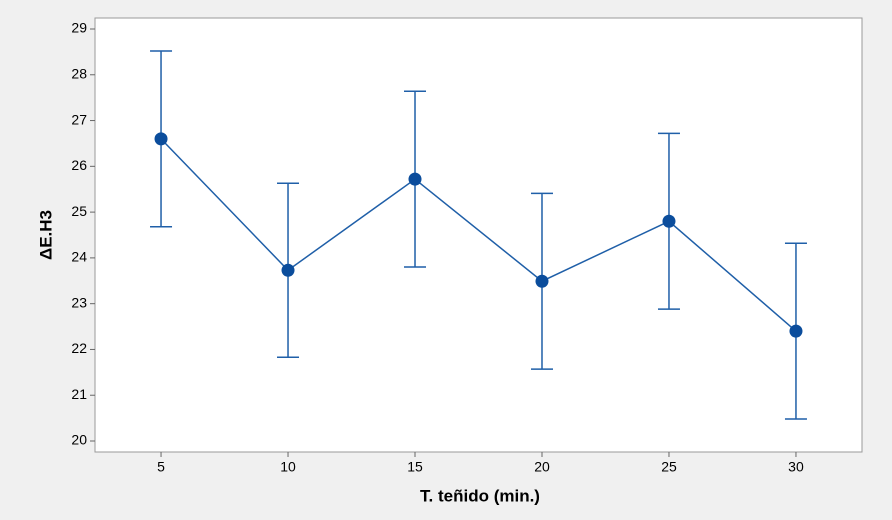 The height and width of the screenshot is (520, 892). I want to click on y-tick-label: 27, so click(79, 119).